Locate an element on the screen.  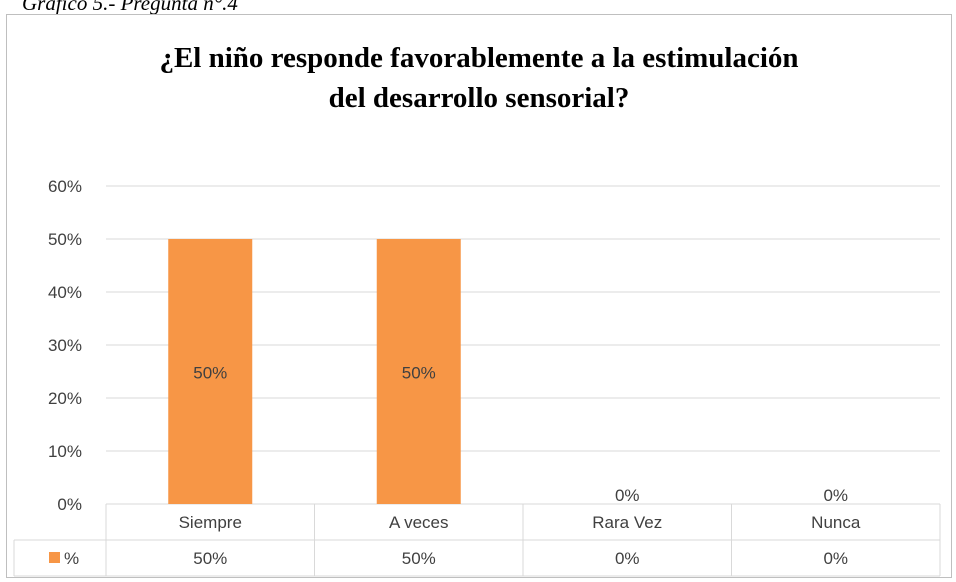
y-tick-label: 10% is located at coordinates (65, 451).